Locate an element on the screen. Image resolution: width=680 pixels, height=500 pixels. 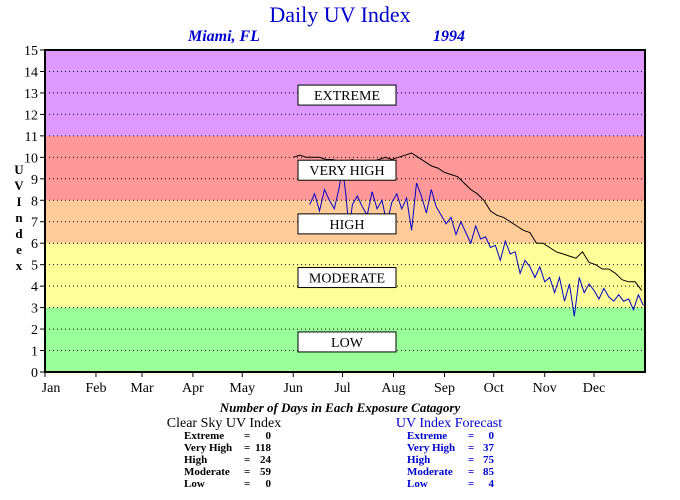
x-tick-label: Mar is located at coordinates (142, 388).